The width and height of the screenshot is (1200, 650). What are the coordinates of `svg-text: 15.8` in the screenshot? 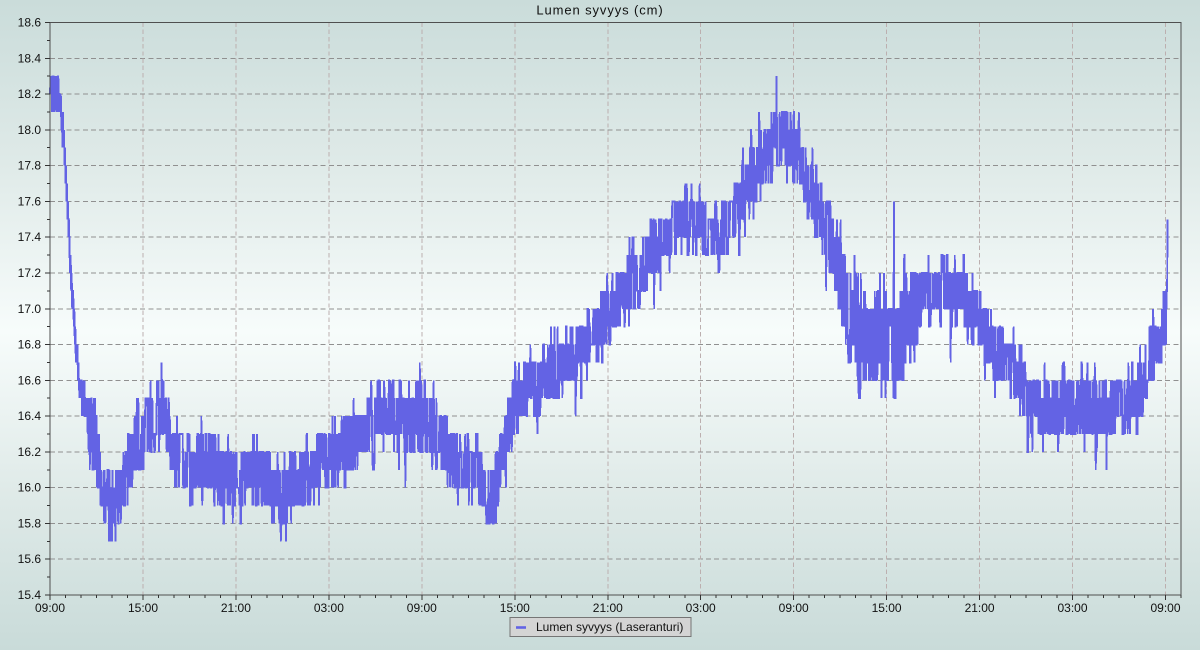 It's located at (30, 523).